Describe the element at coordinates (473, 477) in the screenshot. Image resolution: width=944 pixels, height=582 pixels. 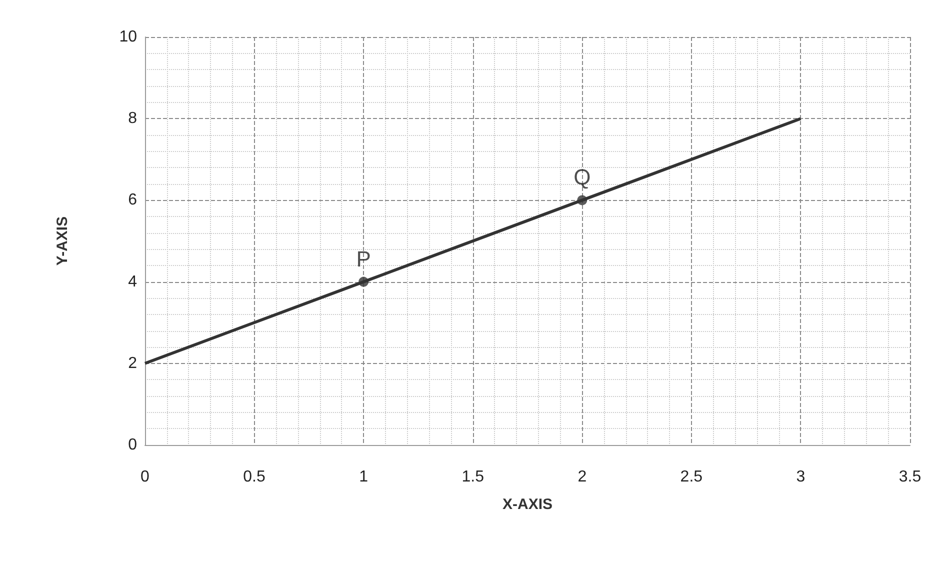
I see `x-tick-label: 1.5` at that location.